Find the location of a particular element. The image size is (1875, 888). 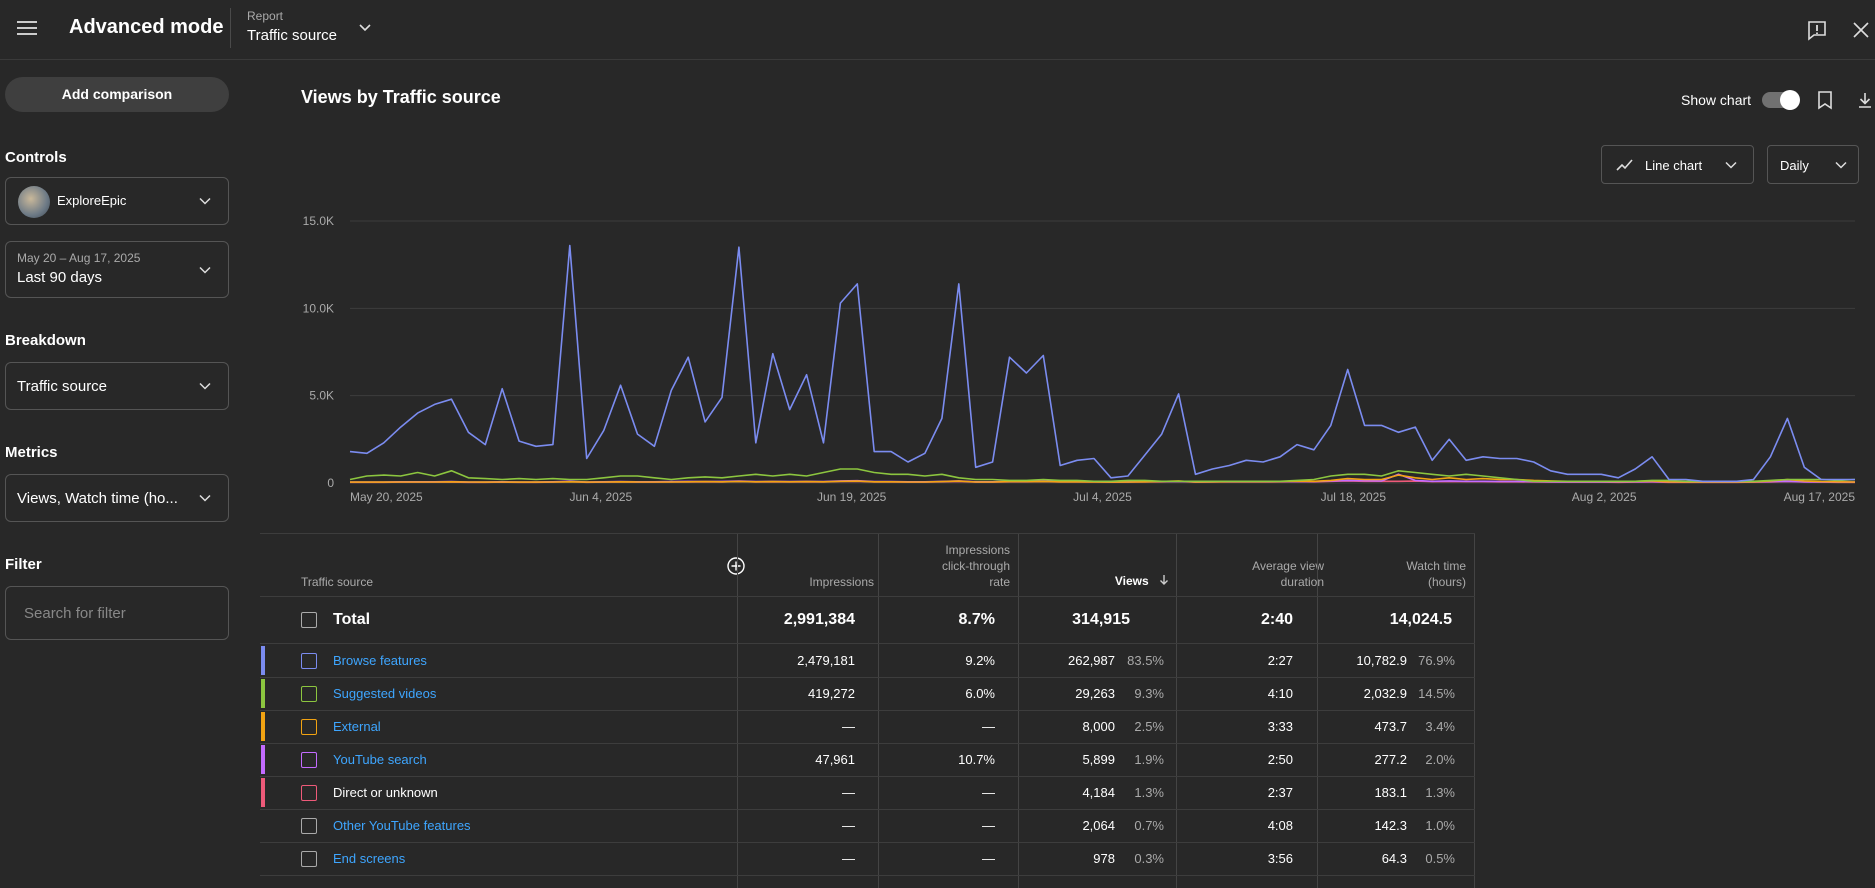

watch-time-cell: 183.1 is located at coordinates (1390, 792).